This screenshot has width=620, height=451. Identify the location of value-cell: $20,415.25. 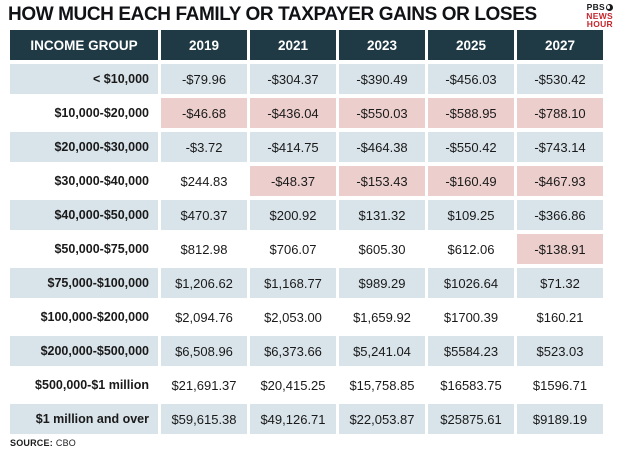
(293, 385).